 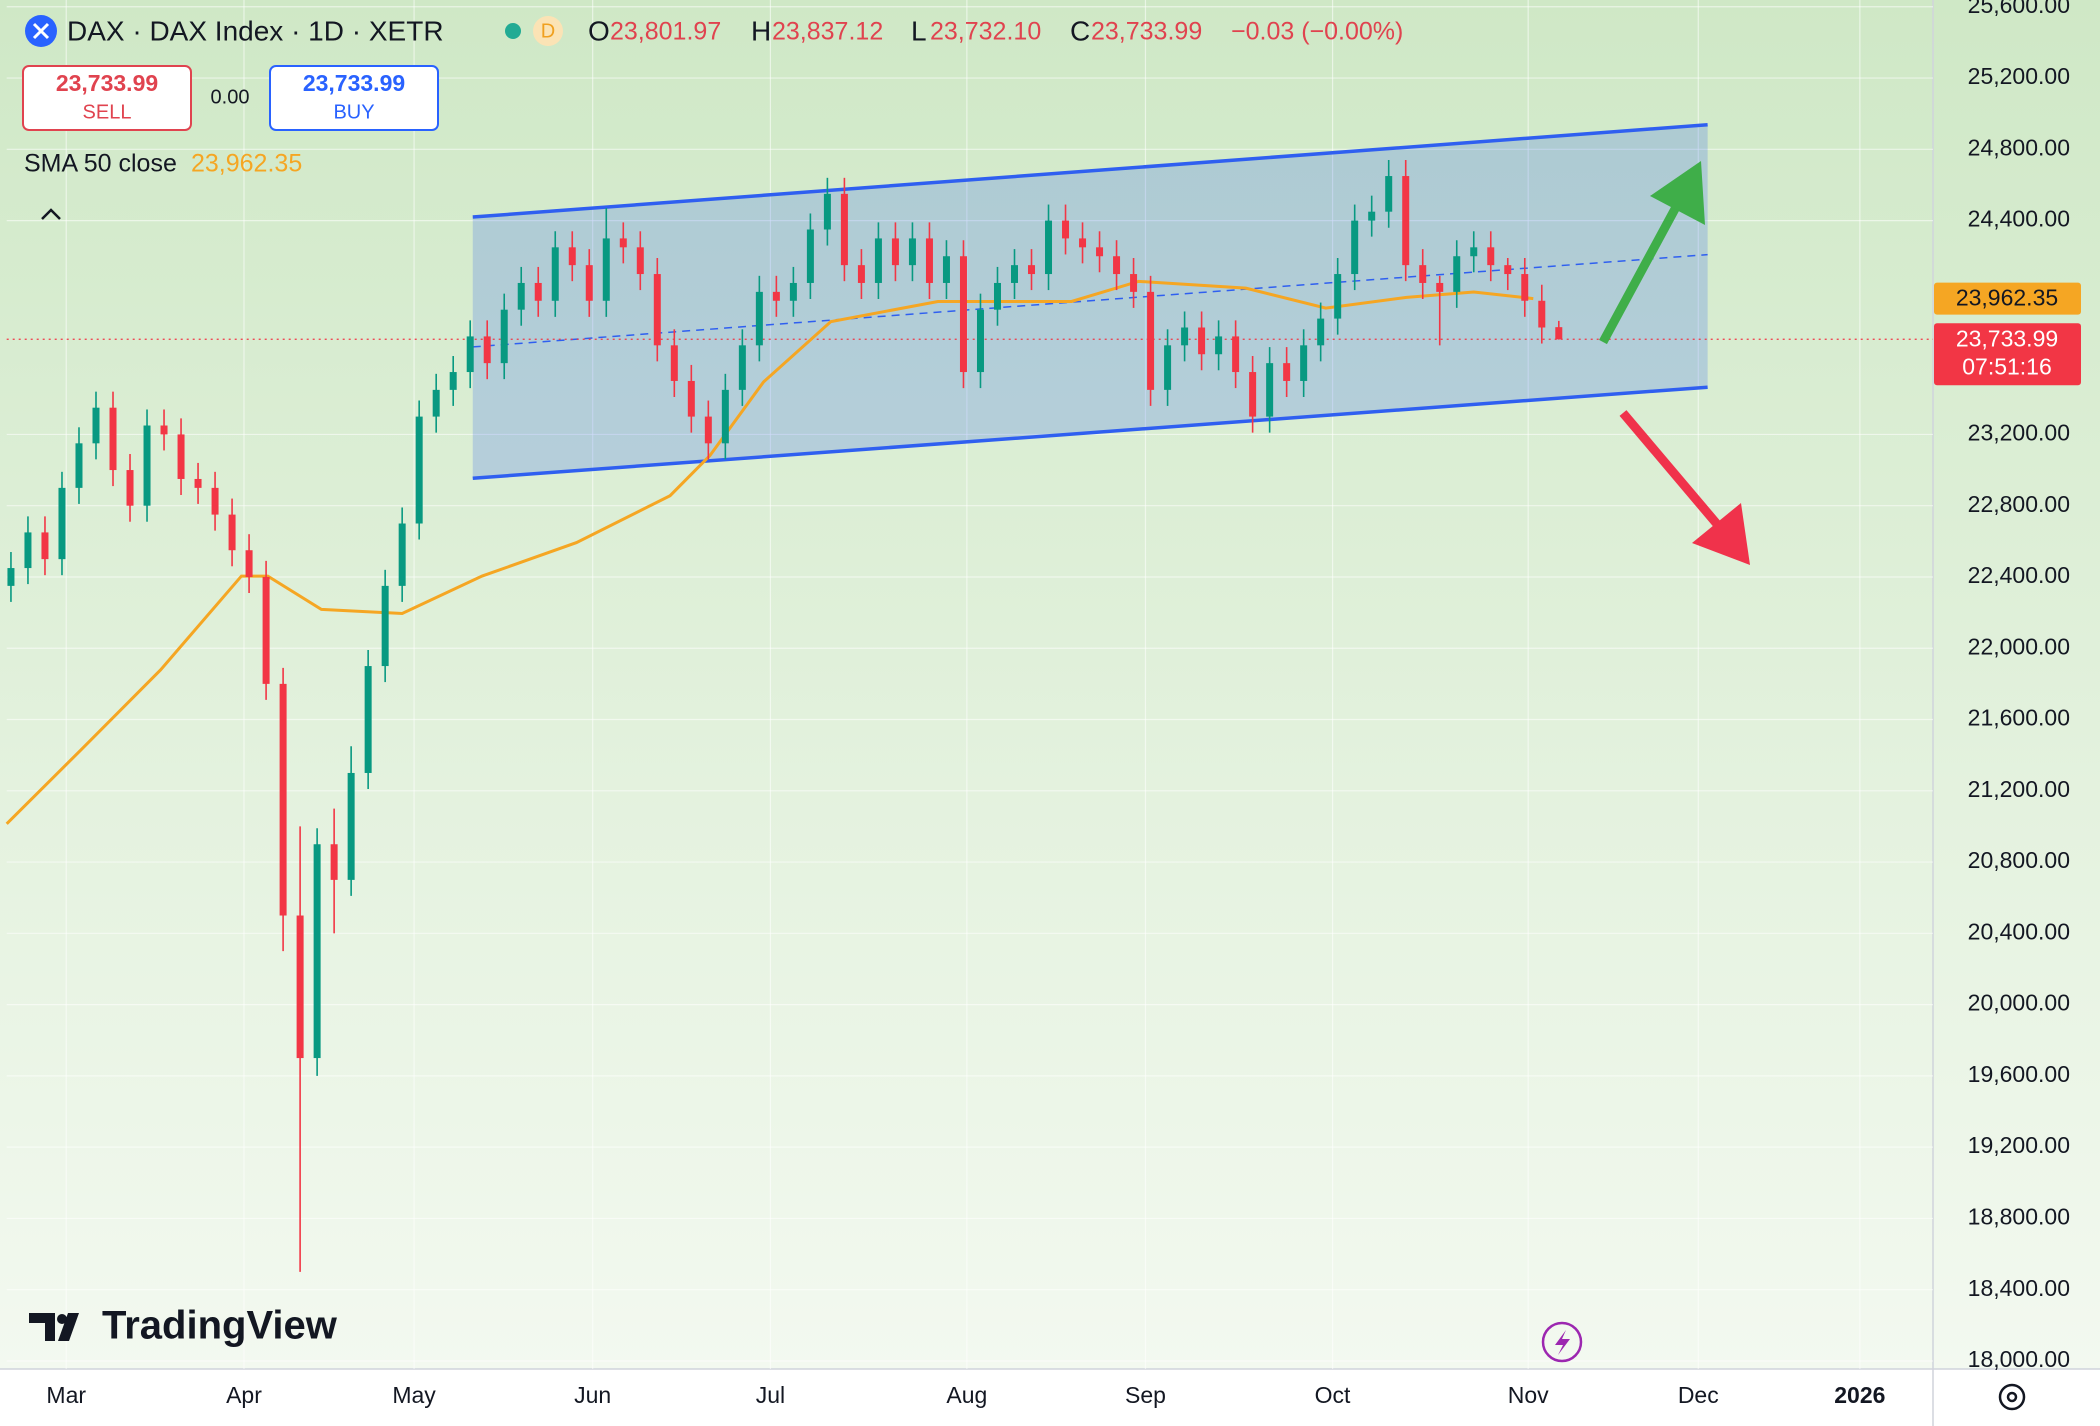 What do you see at coordinates (2019, 789) in the screenshot?
I see `y-tick-label: 21,200.00` at bounding box center [2019, 789].